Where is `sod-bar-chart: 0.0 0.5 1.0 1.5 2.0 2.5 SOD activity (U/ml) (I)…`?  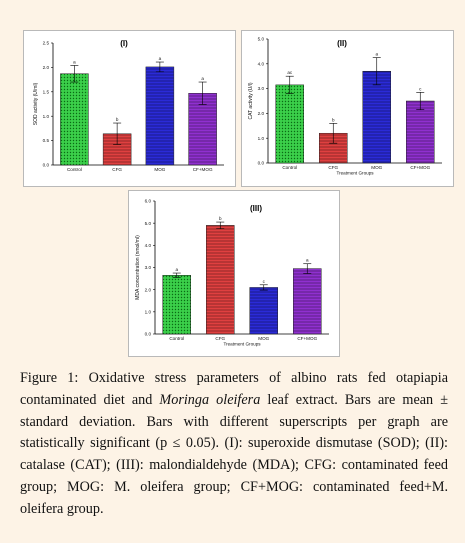 sod-bar-chart: 0.0 0.5 1.0 1.5 2.0 2.5 SOD activity (U/ml) (I)… is located at coordinates (128, 105).